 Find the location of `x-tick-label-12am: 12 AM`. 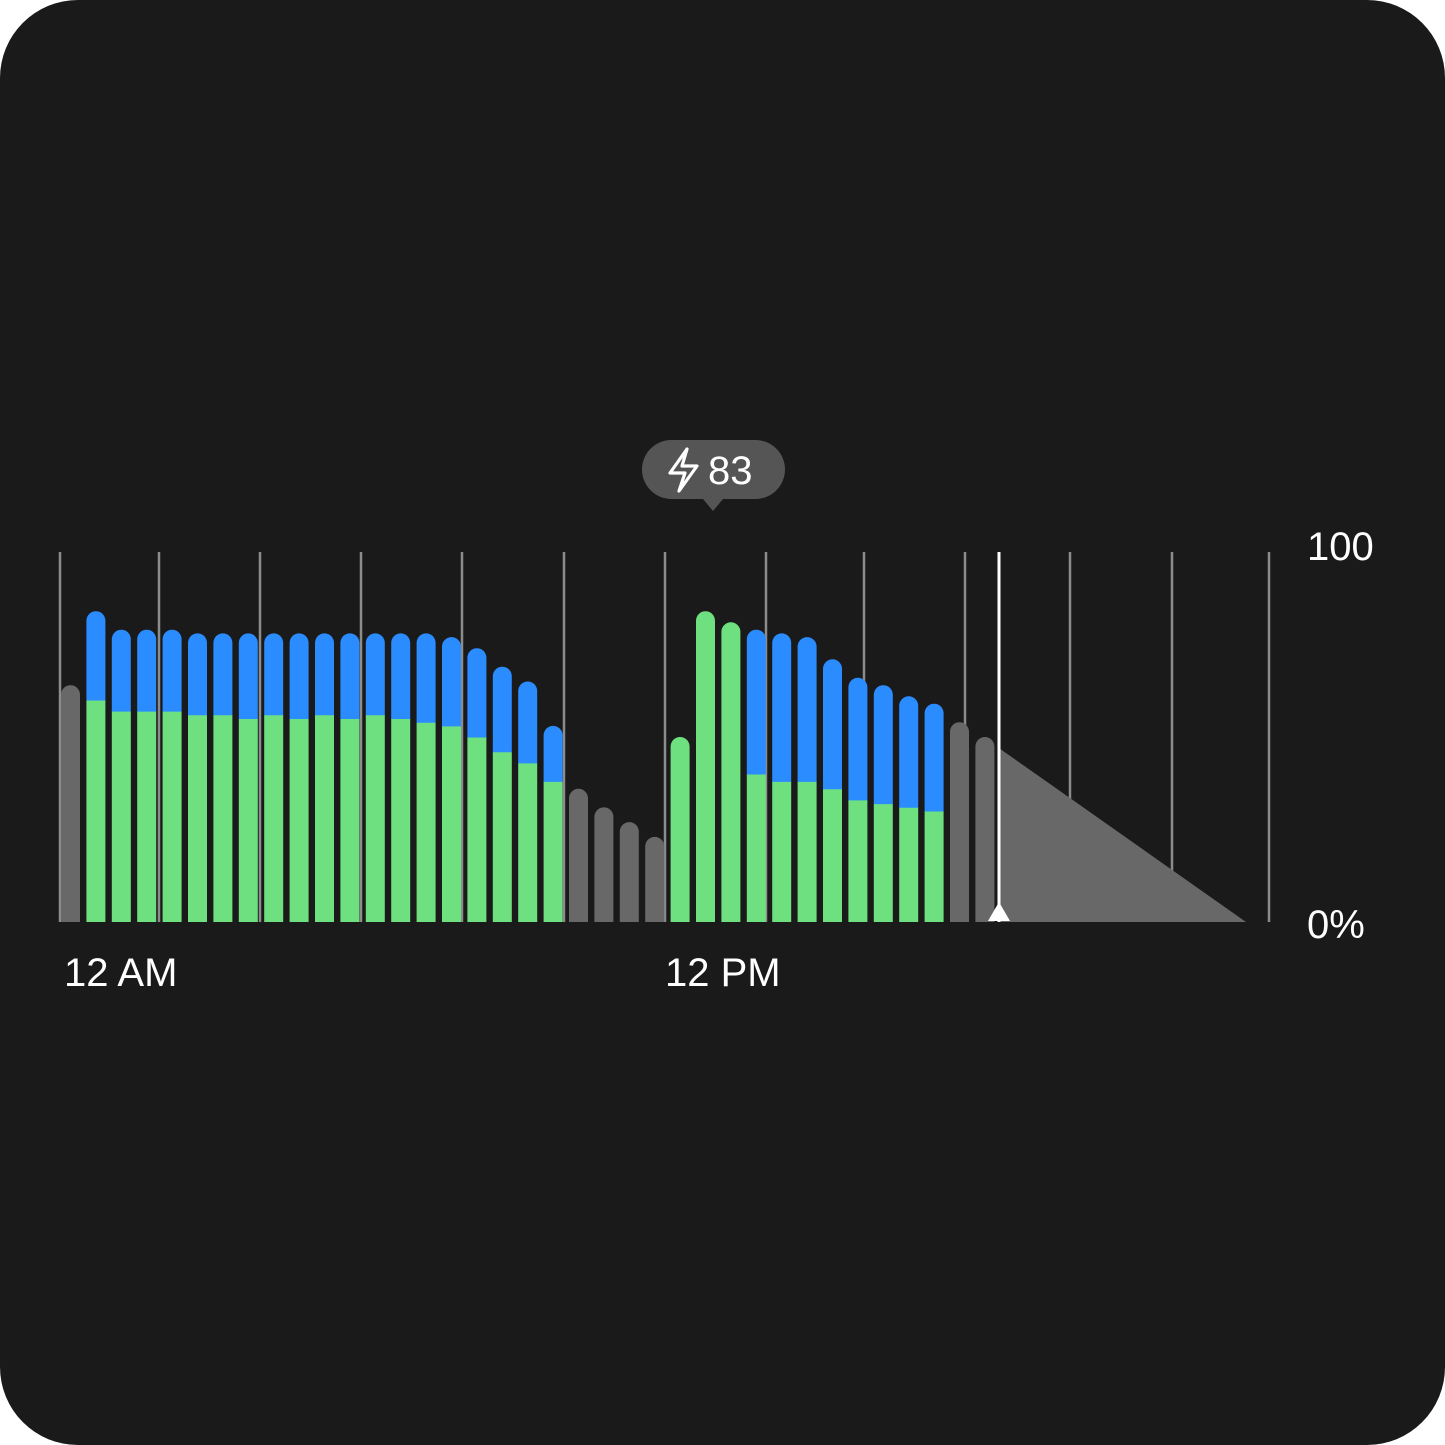

x-tick-label-12am: 12 AM is located at coordinates (120, 973).